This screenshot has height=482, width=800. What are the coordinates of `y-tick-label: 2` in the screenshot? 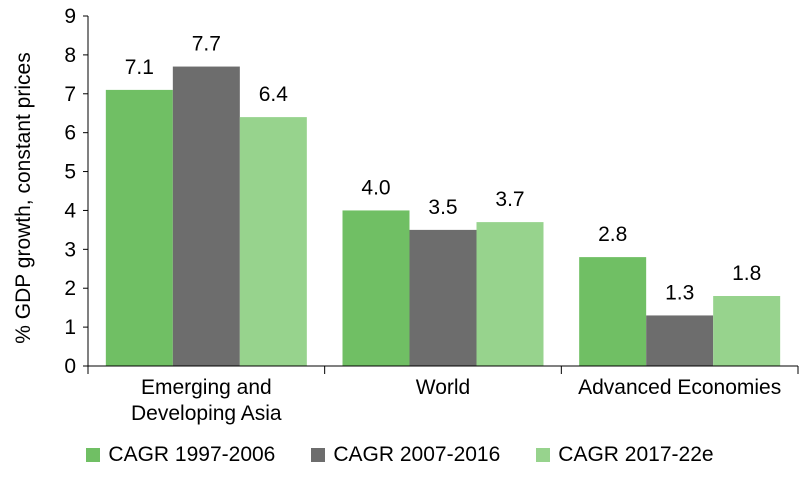 It's located at (70, 288).